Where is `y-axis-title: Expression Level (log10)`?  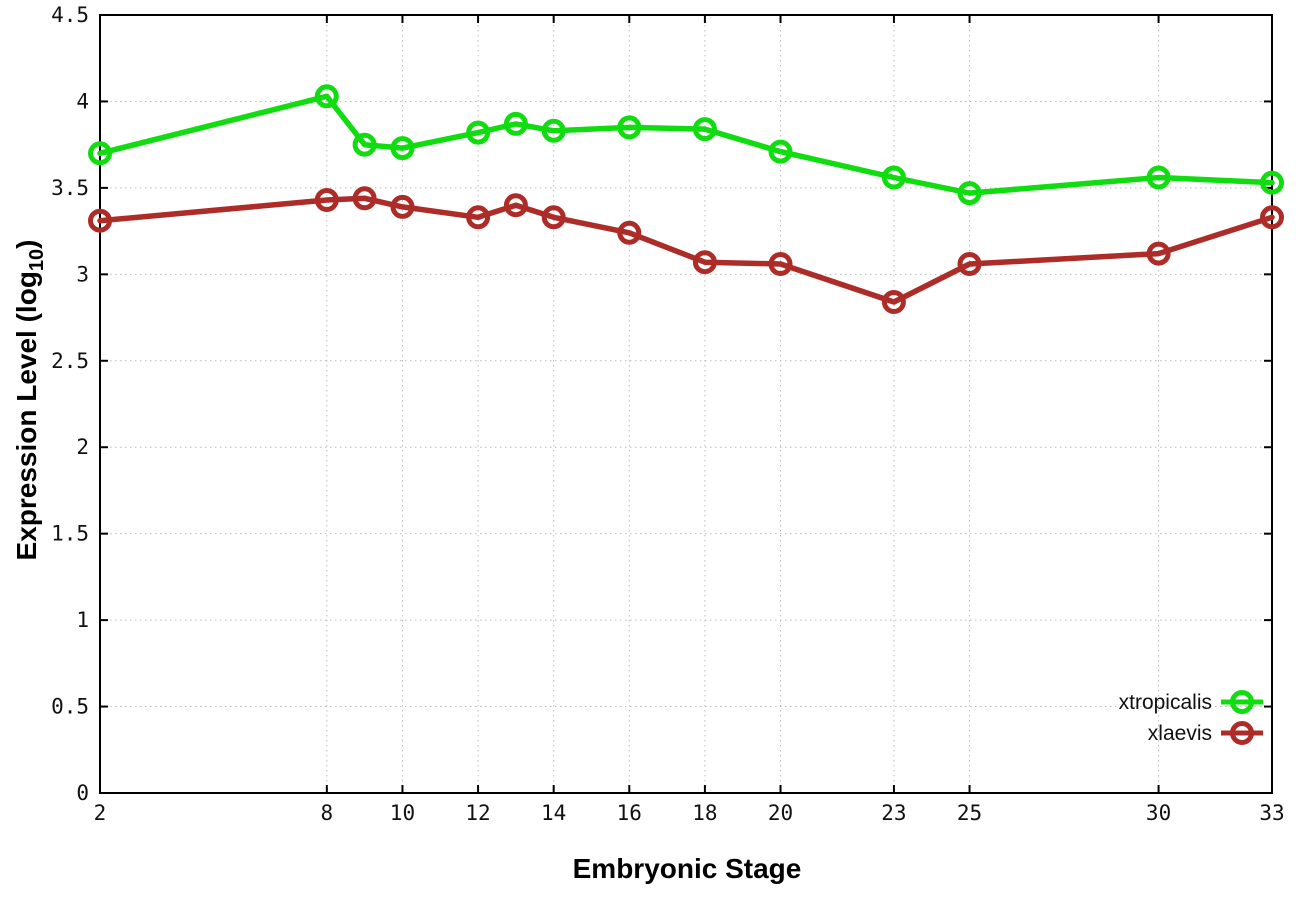 y-axis-title: Expression Level (log10) is located at coordinates (29, 400).